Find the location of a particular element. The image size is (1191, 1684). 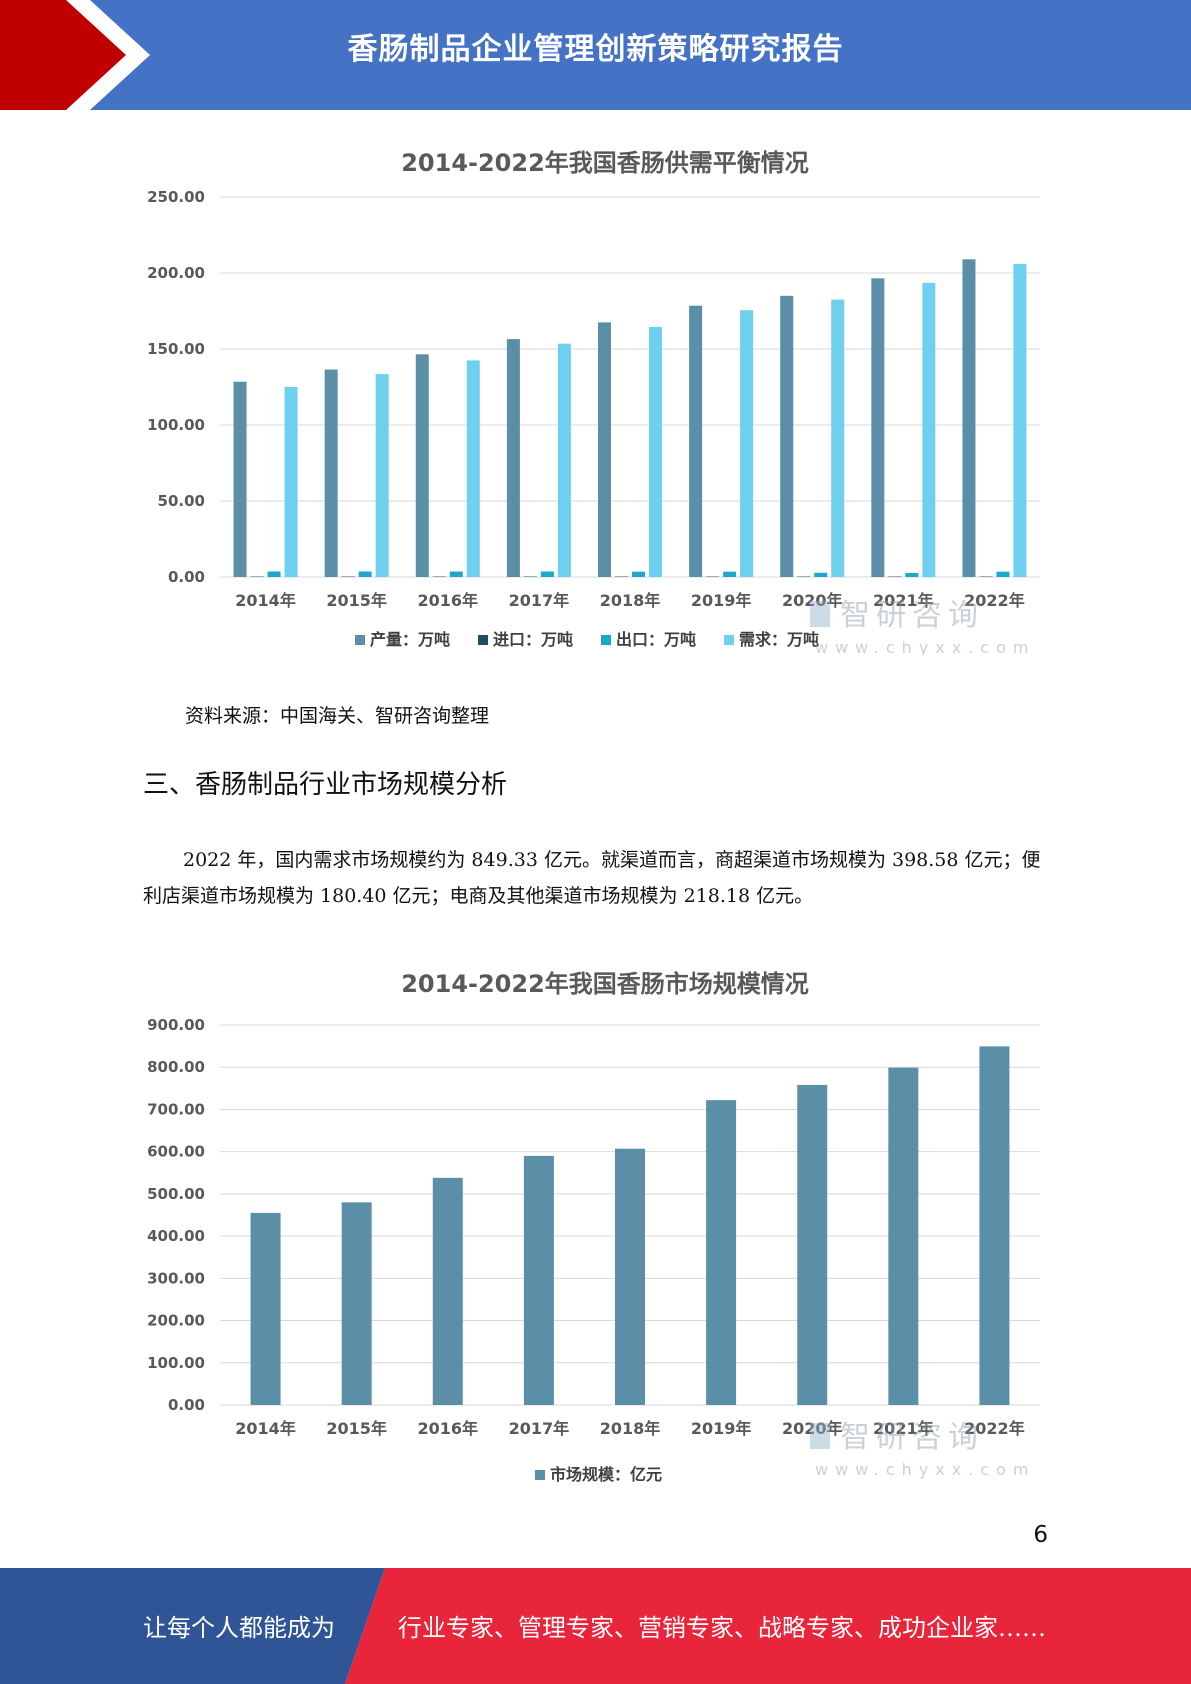

y-tick-label: 500.00 is located at coordinates (176, 1194).